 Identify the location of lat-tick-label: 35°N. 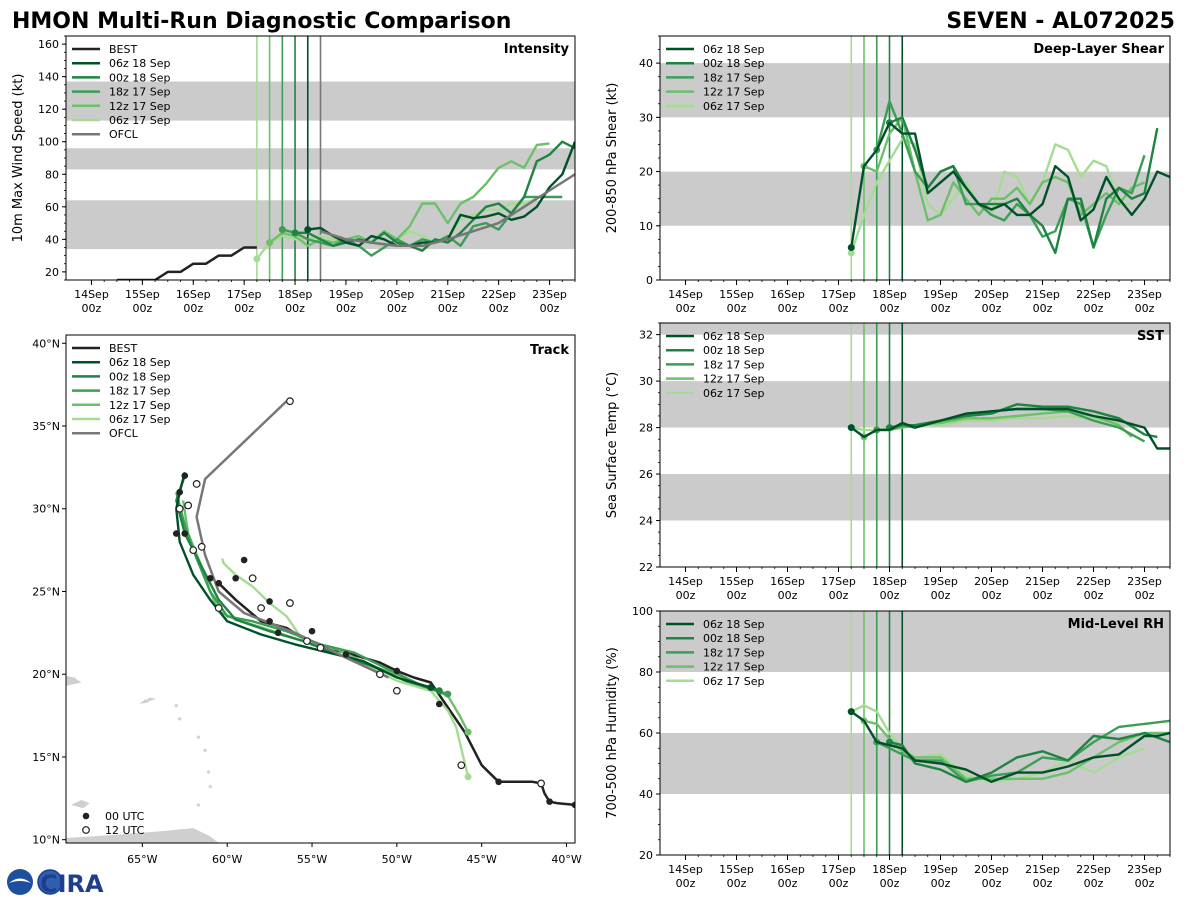
(46, 426).